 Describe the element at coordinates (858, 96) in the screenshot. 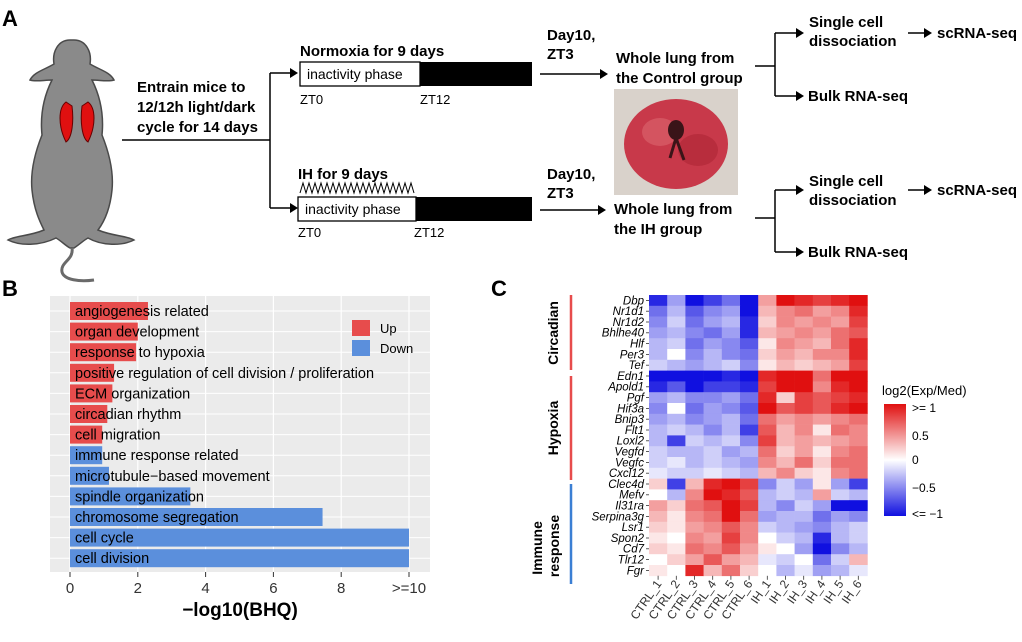

I see `control-bulk: Bulk RNA-seq` at that location.